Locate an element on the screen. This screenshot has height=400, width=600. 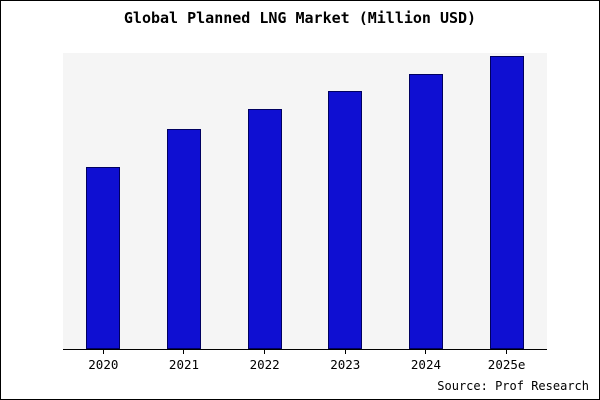
bar-2022 is located at coordinates (264, 229).